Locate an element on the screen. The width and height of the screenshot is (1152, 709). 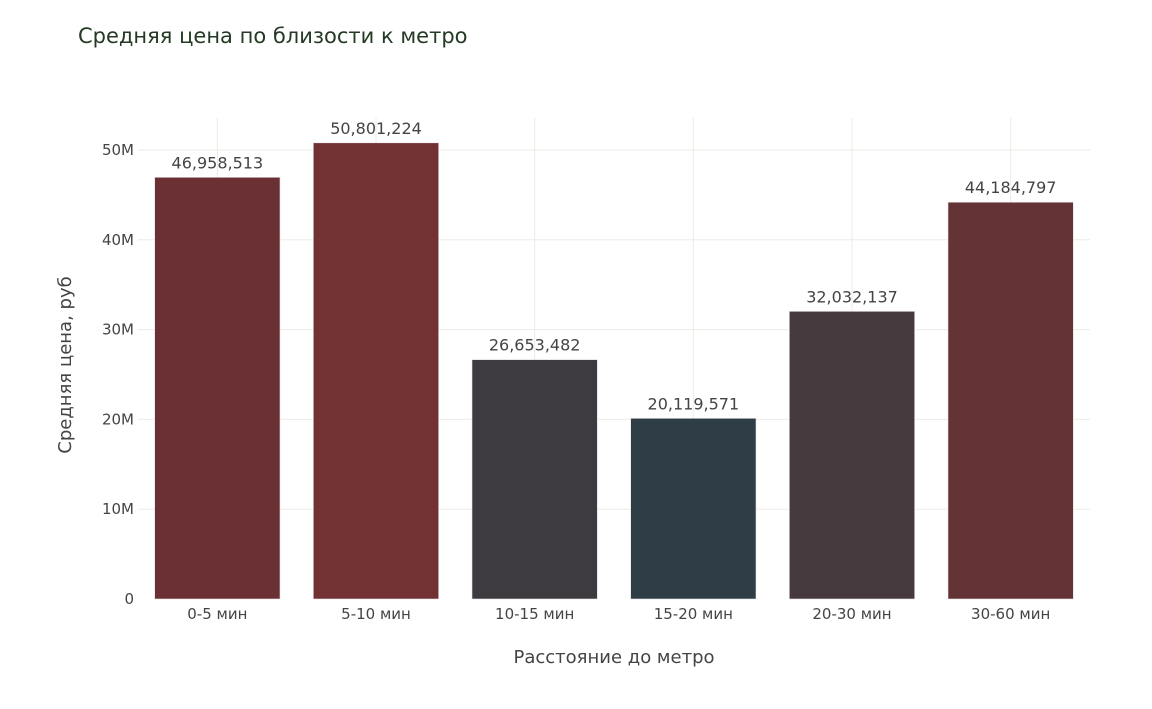
data-label: 50,801,224 is located at coordinates (376, 128).